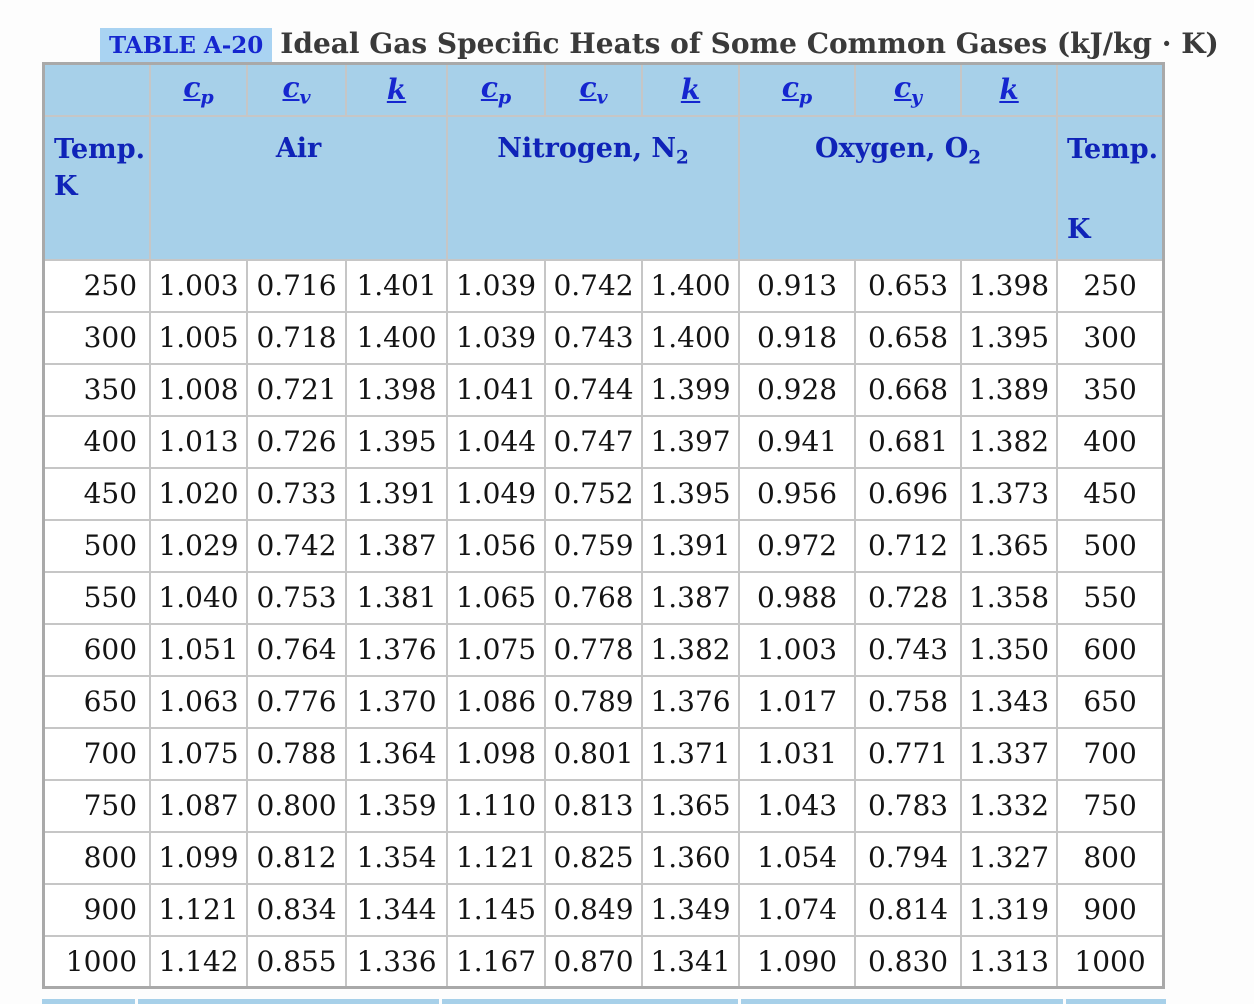  Describe the element at coordinates (594, 857) in the screenshot. I see `value-cell: 0.825` at that location.